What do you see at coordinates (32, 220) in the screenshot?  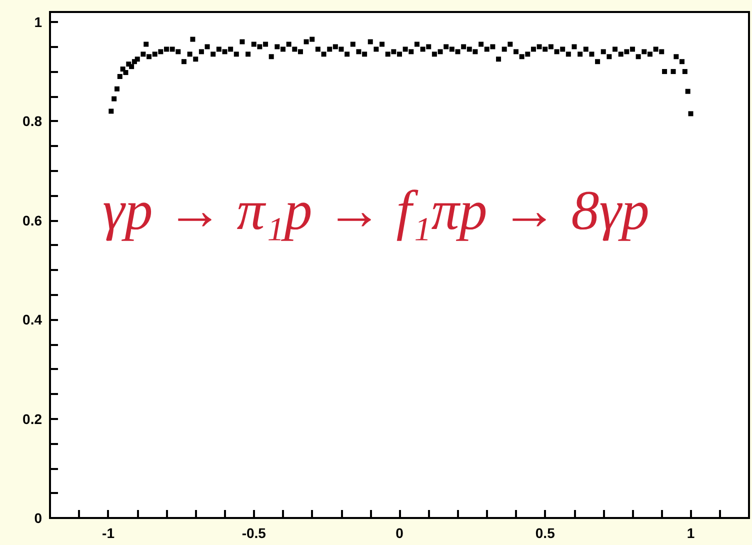 I see `y-tick-label: 0.6` at bounding box center [32, 220].